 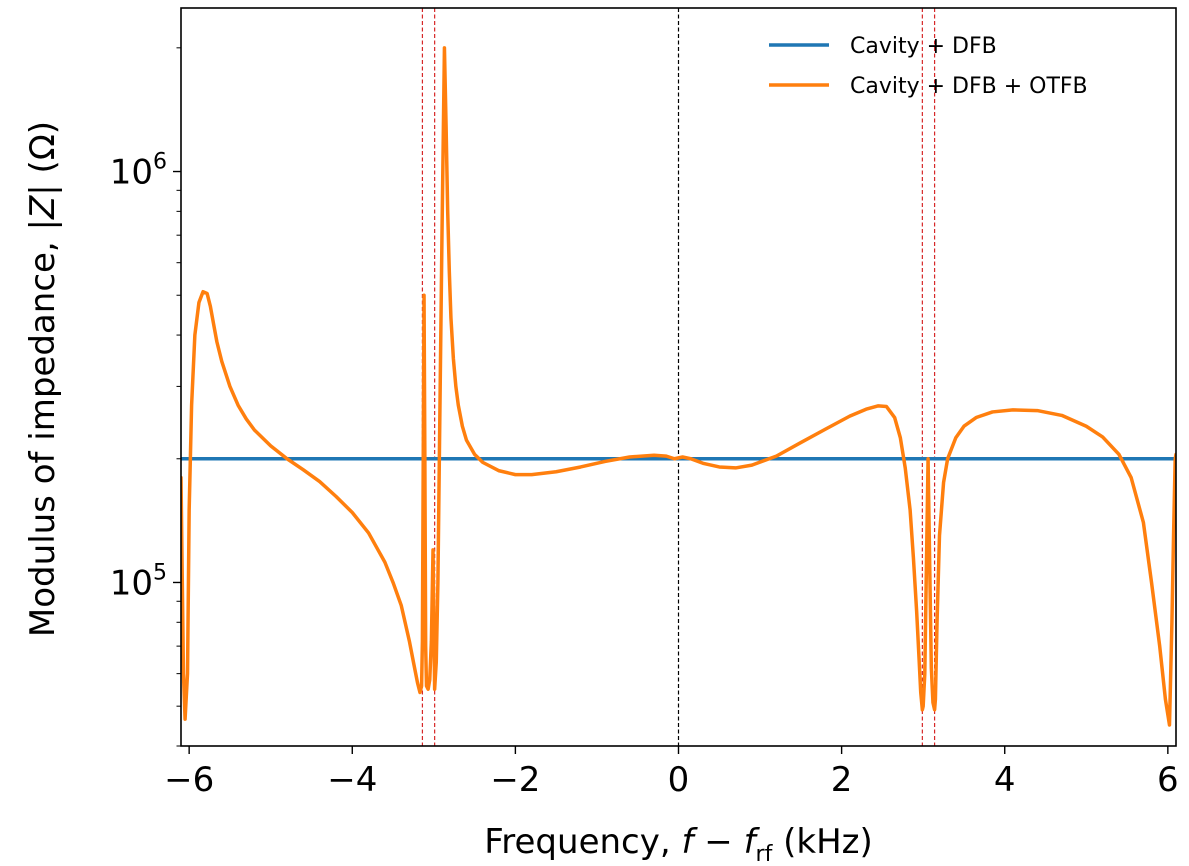 What do you see at coordinates (1168, 780) in the screenshot?
I see `x-tick-label: 6` at bounding box center [1168, 780].